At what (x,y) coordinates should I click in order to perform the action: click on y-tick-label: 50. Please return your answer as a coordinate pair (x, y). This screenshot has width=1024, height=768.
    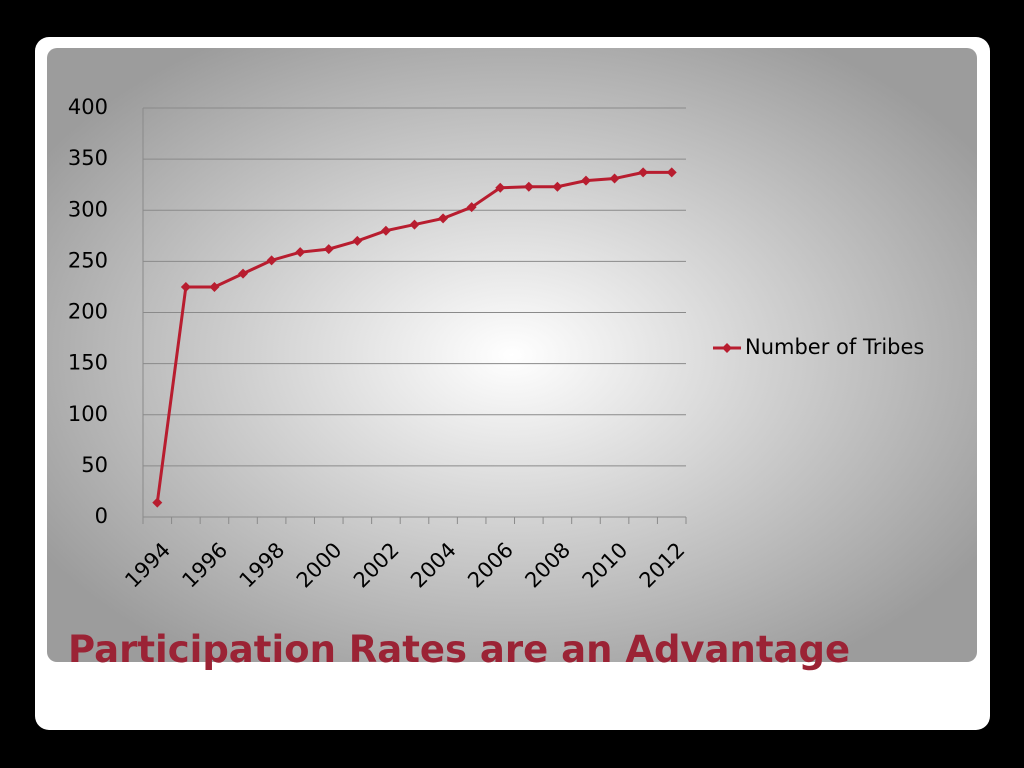
    Looking at the image, I should click on (94, 465).